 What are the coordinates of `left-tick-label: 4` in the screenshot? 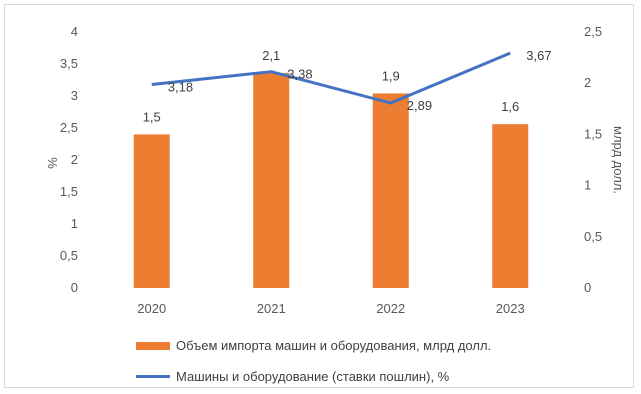 It's located at (74, 31).